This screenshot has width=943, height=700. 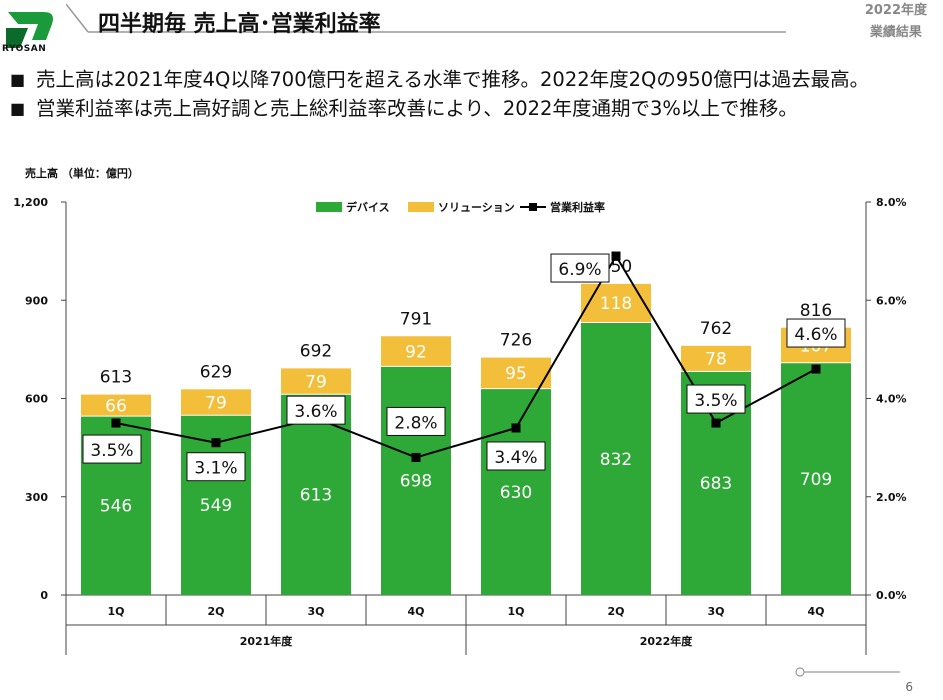 I want to click on bar-label-solution: 95, so click(x=516, y=374).